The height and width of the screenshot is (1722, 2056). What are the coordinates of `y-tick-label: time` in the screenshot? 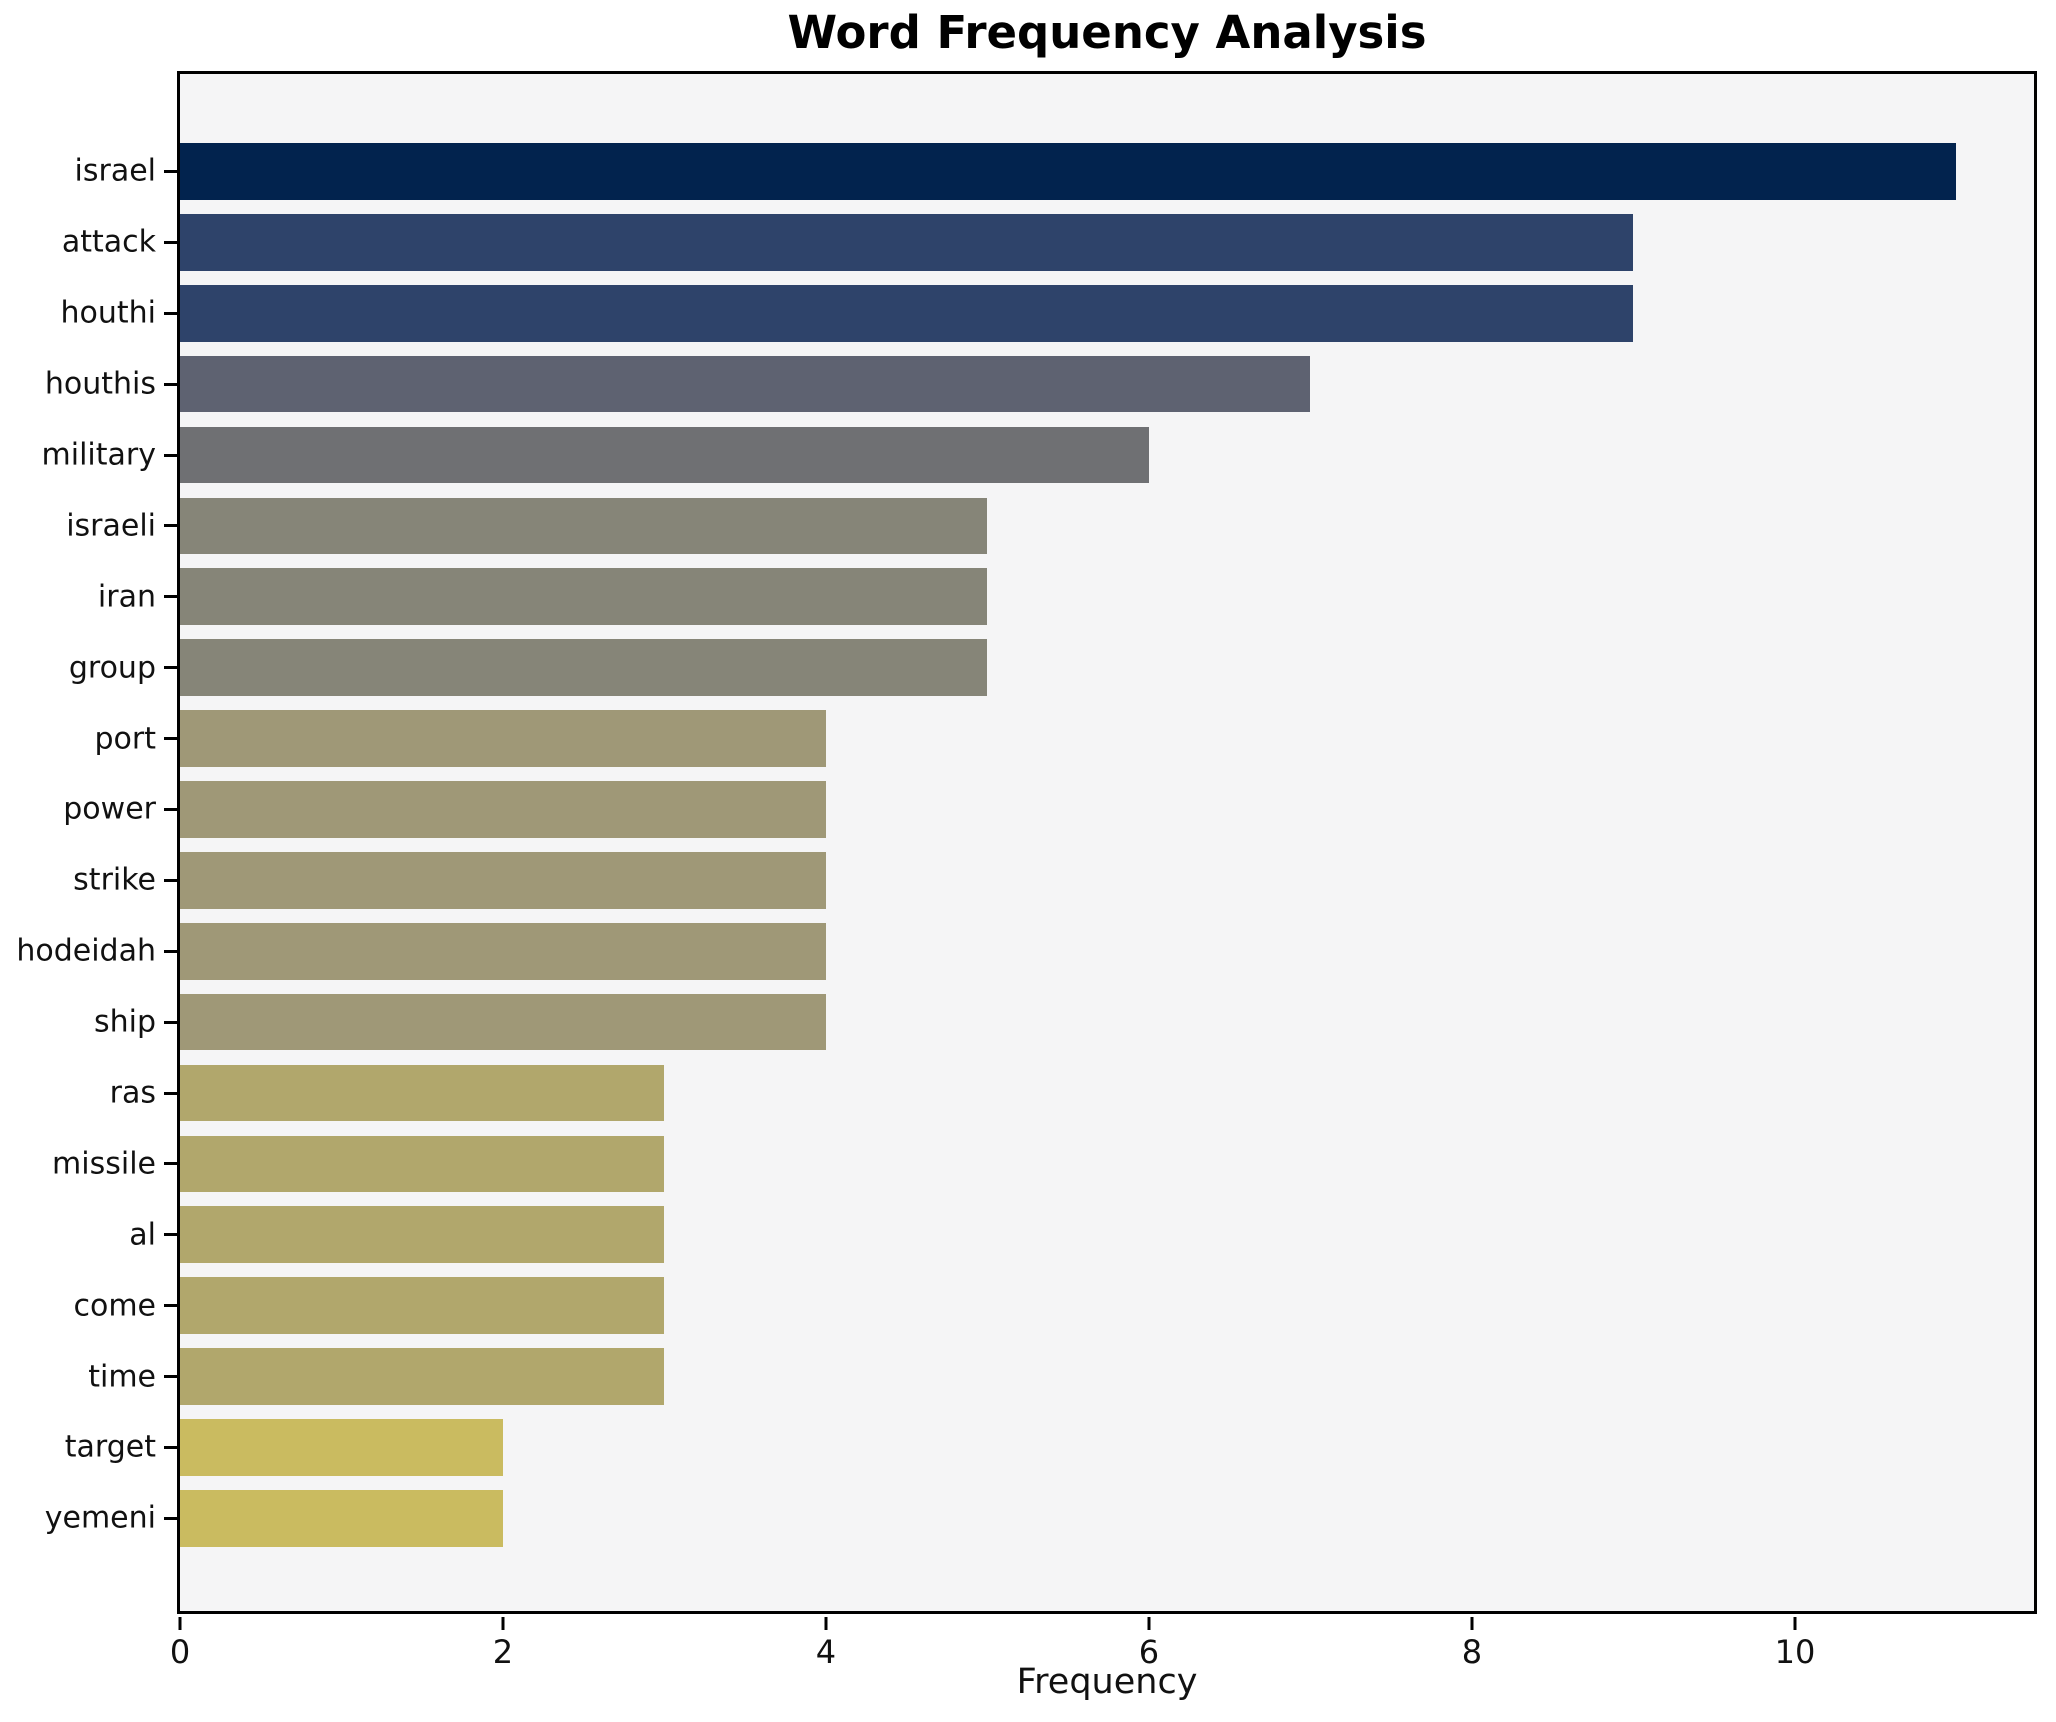 It's located at (122, 1377).